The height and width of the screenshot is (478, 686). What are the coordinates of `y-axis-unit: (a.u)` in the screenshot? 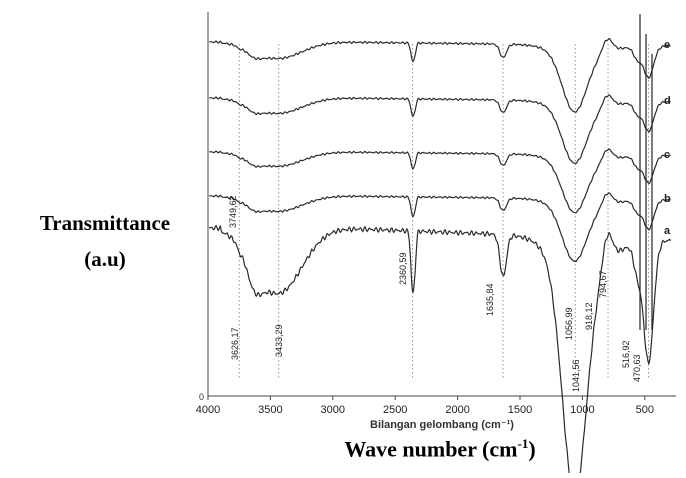 It's located at (105, 259).